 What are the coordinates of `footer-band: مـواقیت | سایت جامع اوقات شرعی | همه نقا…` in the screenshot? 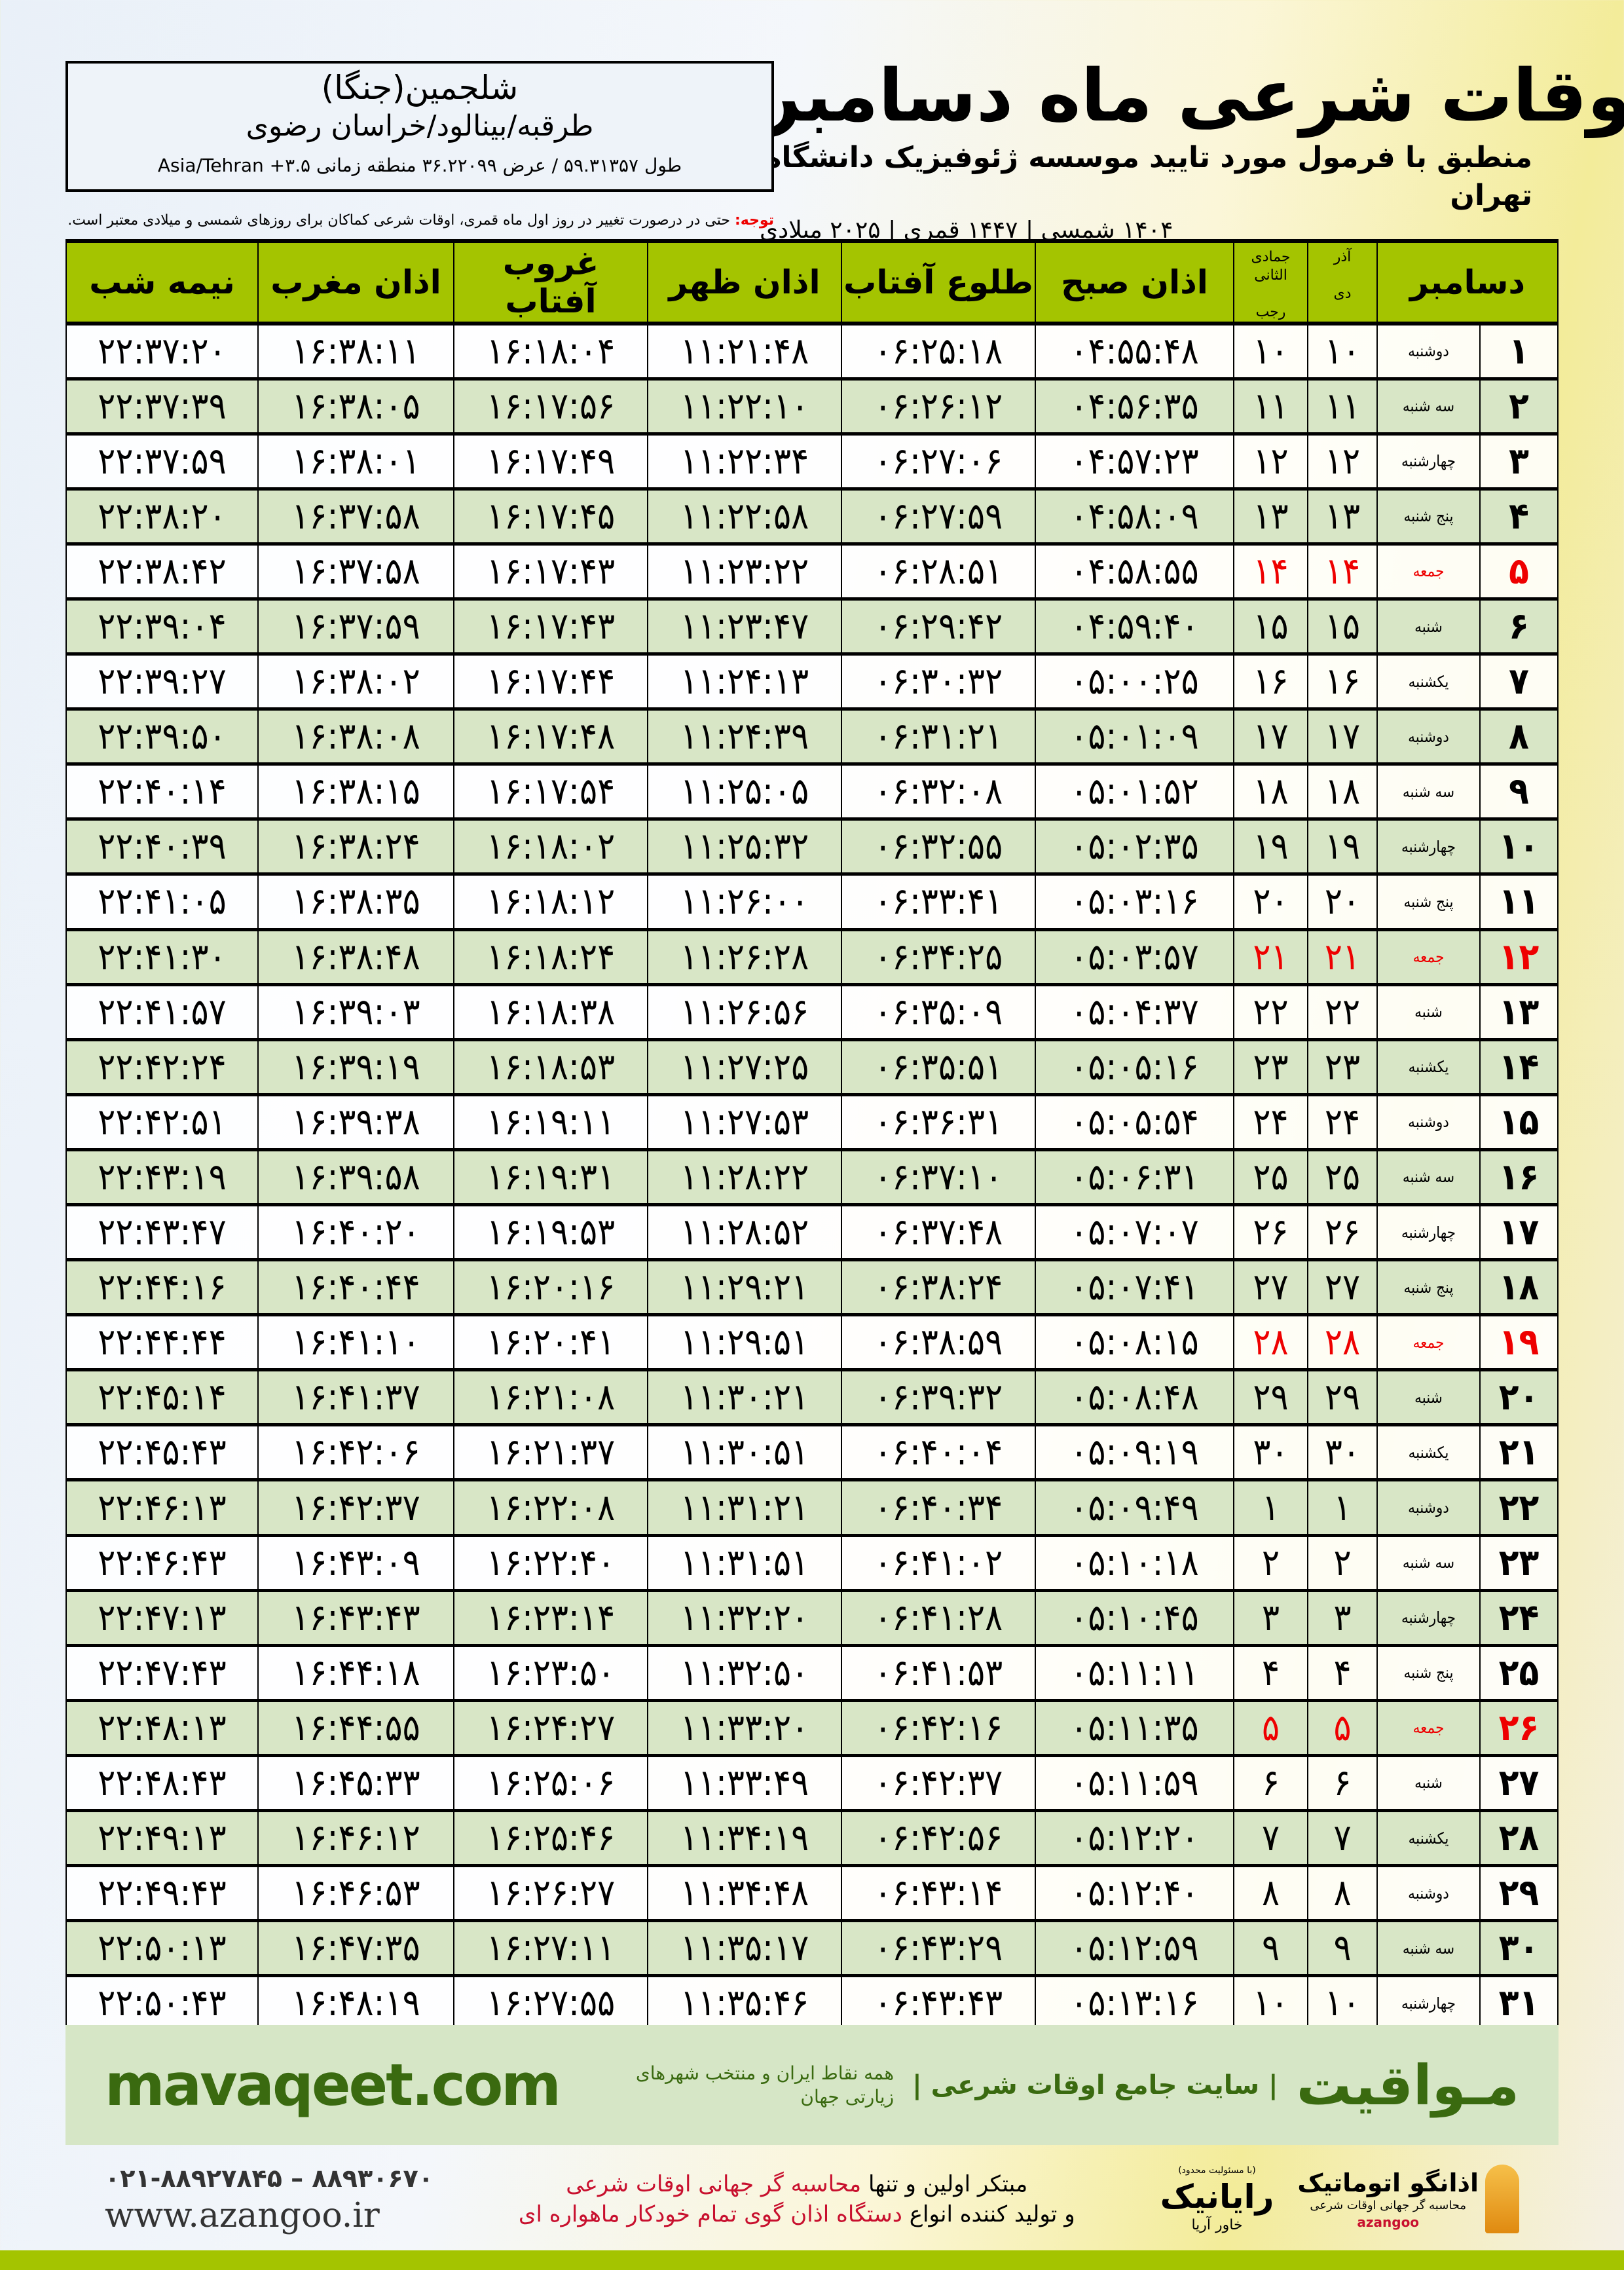 It's located at (812, 2085).